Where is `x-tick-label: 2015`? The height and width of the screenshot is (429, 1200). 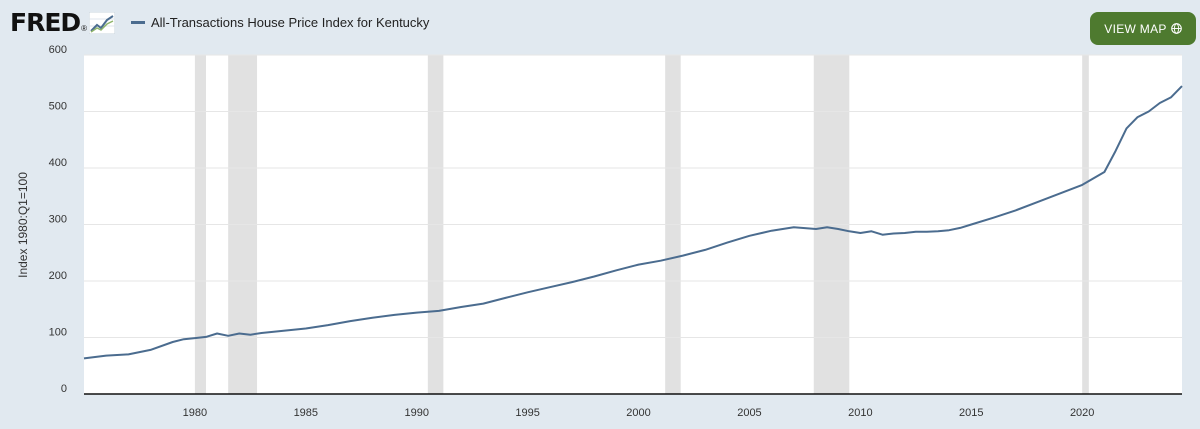
x-tick-label: 2015 is located at coordinates (971, 413).